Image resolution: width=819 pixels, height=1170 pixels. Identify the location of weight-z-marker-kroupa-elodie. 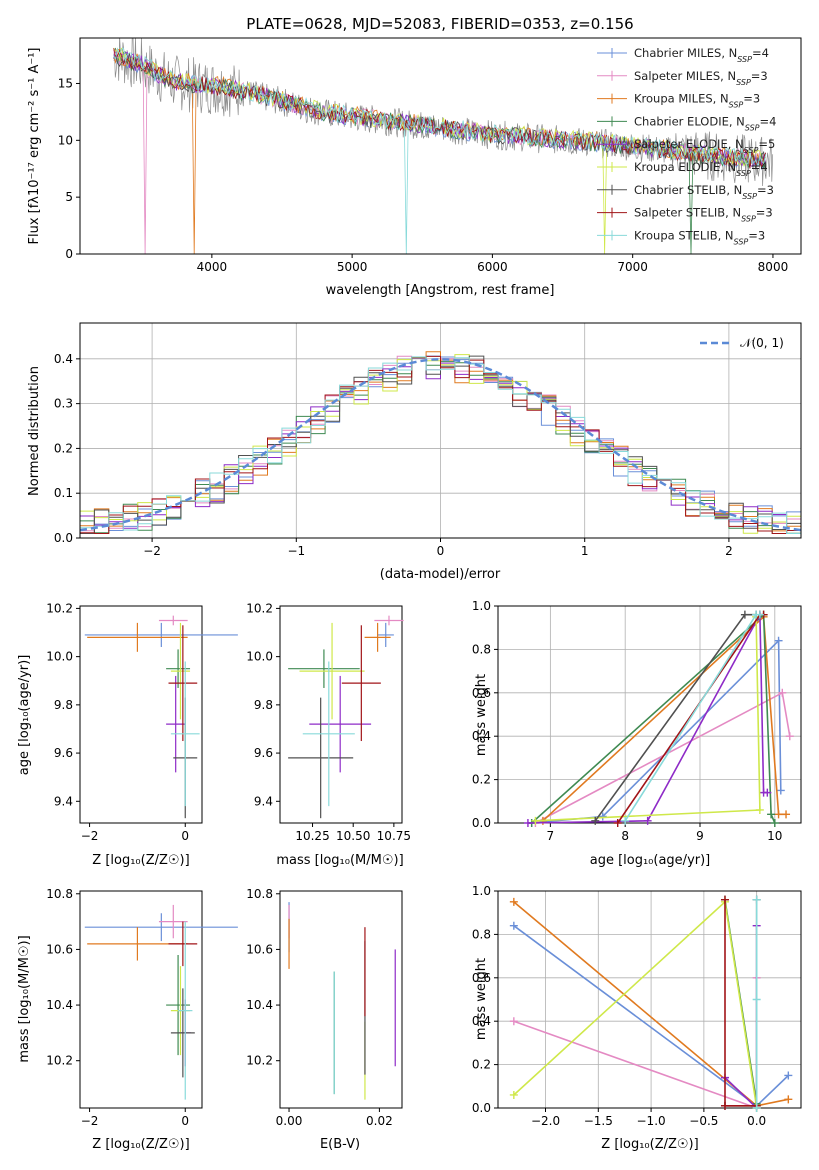
(513, 1094).